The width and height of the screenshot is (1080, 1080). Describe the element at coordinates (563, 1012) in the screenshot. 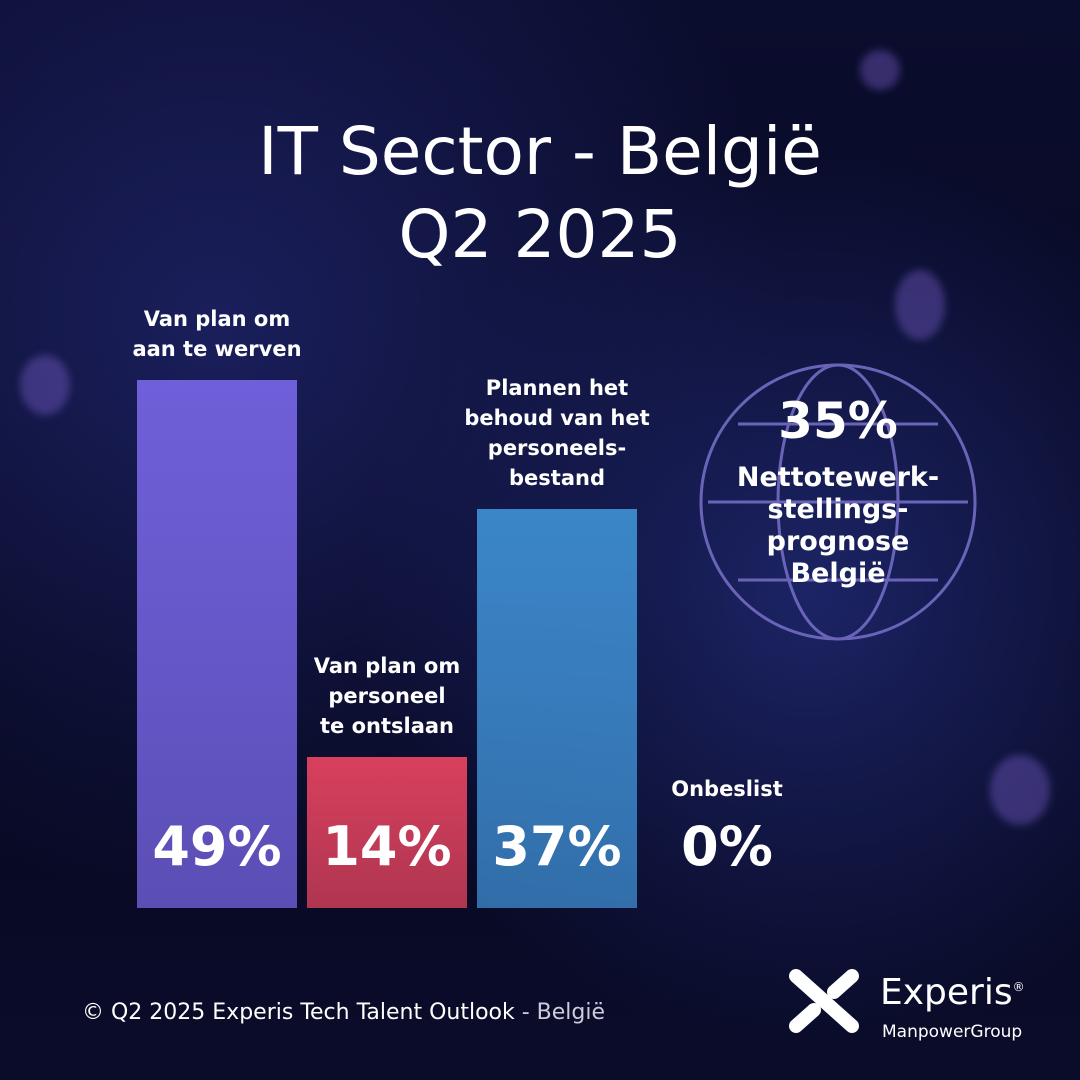

I see `region: - België` at that location.